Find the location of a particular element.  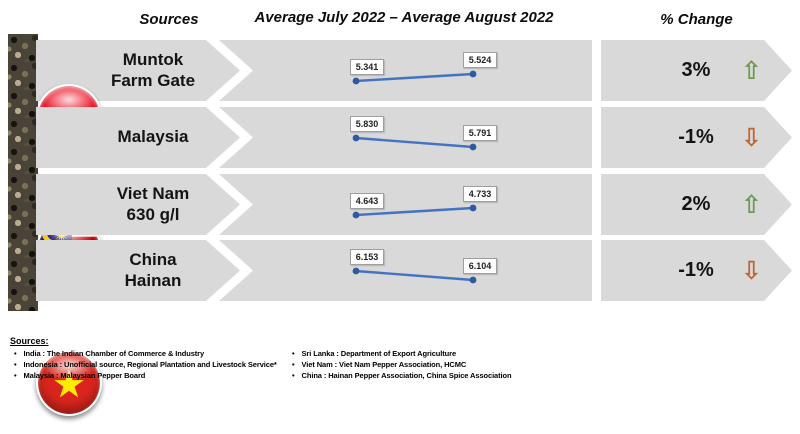

source-name: Malaysia is located at coordinates (153, 137).